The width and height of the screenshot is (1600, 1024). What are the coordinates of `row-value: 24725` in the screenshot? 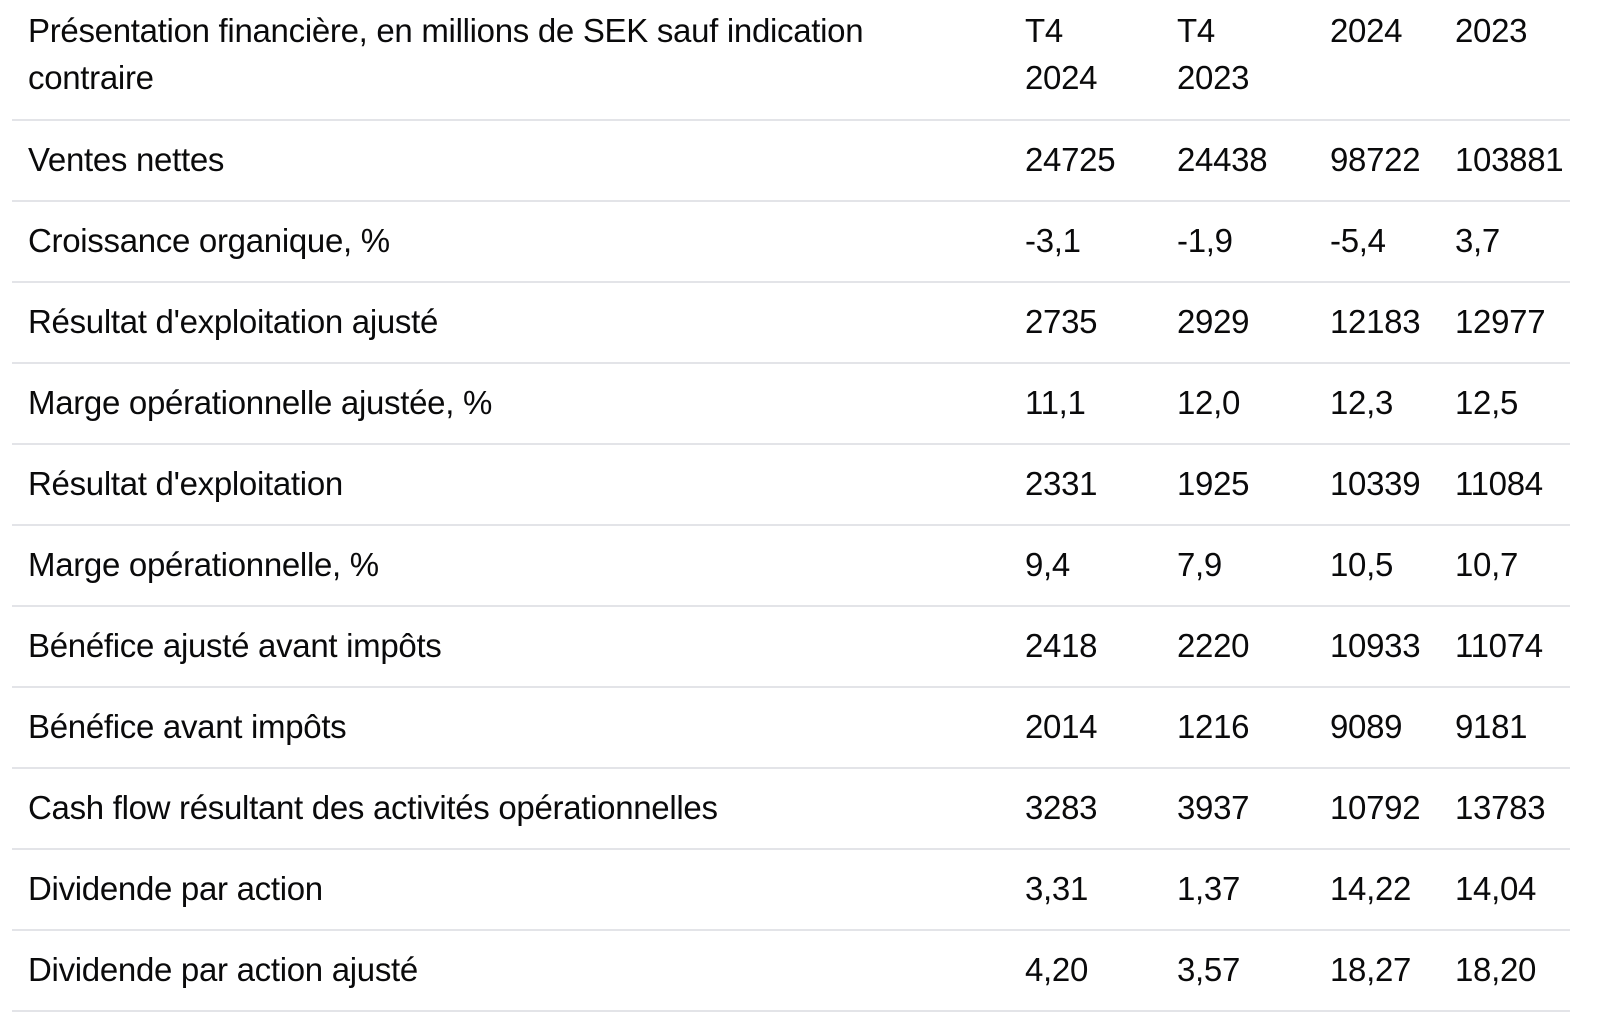 It's located at (1085, 161).